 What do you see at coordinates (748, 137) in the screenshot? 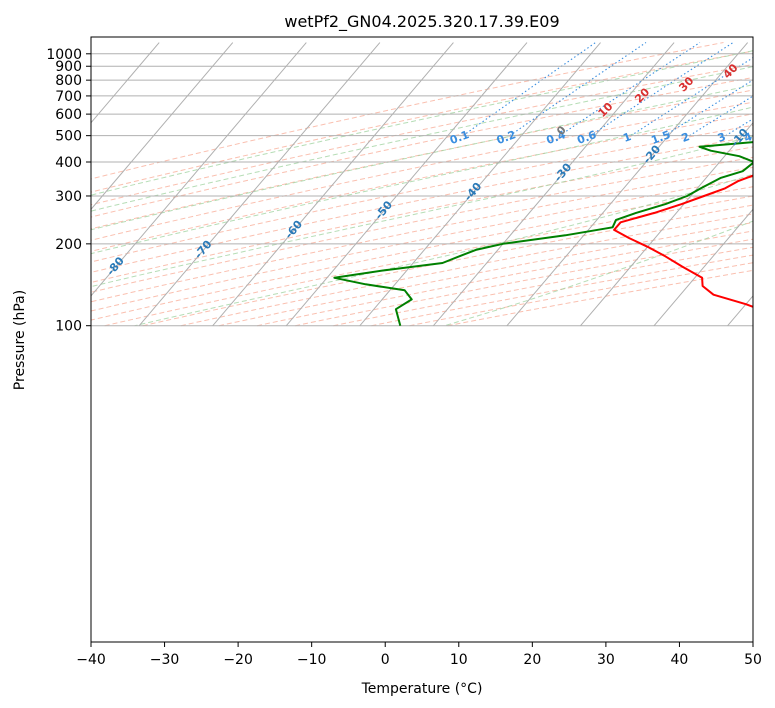
I see `mixing-ratio-label: 4` at bounding box center [748, 137].